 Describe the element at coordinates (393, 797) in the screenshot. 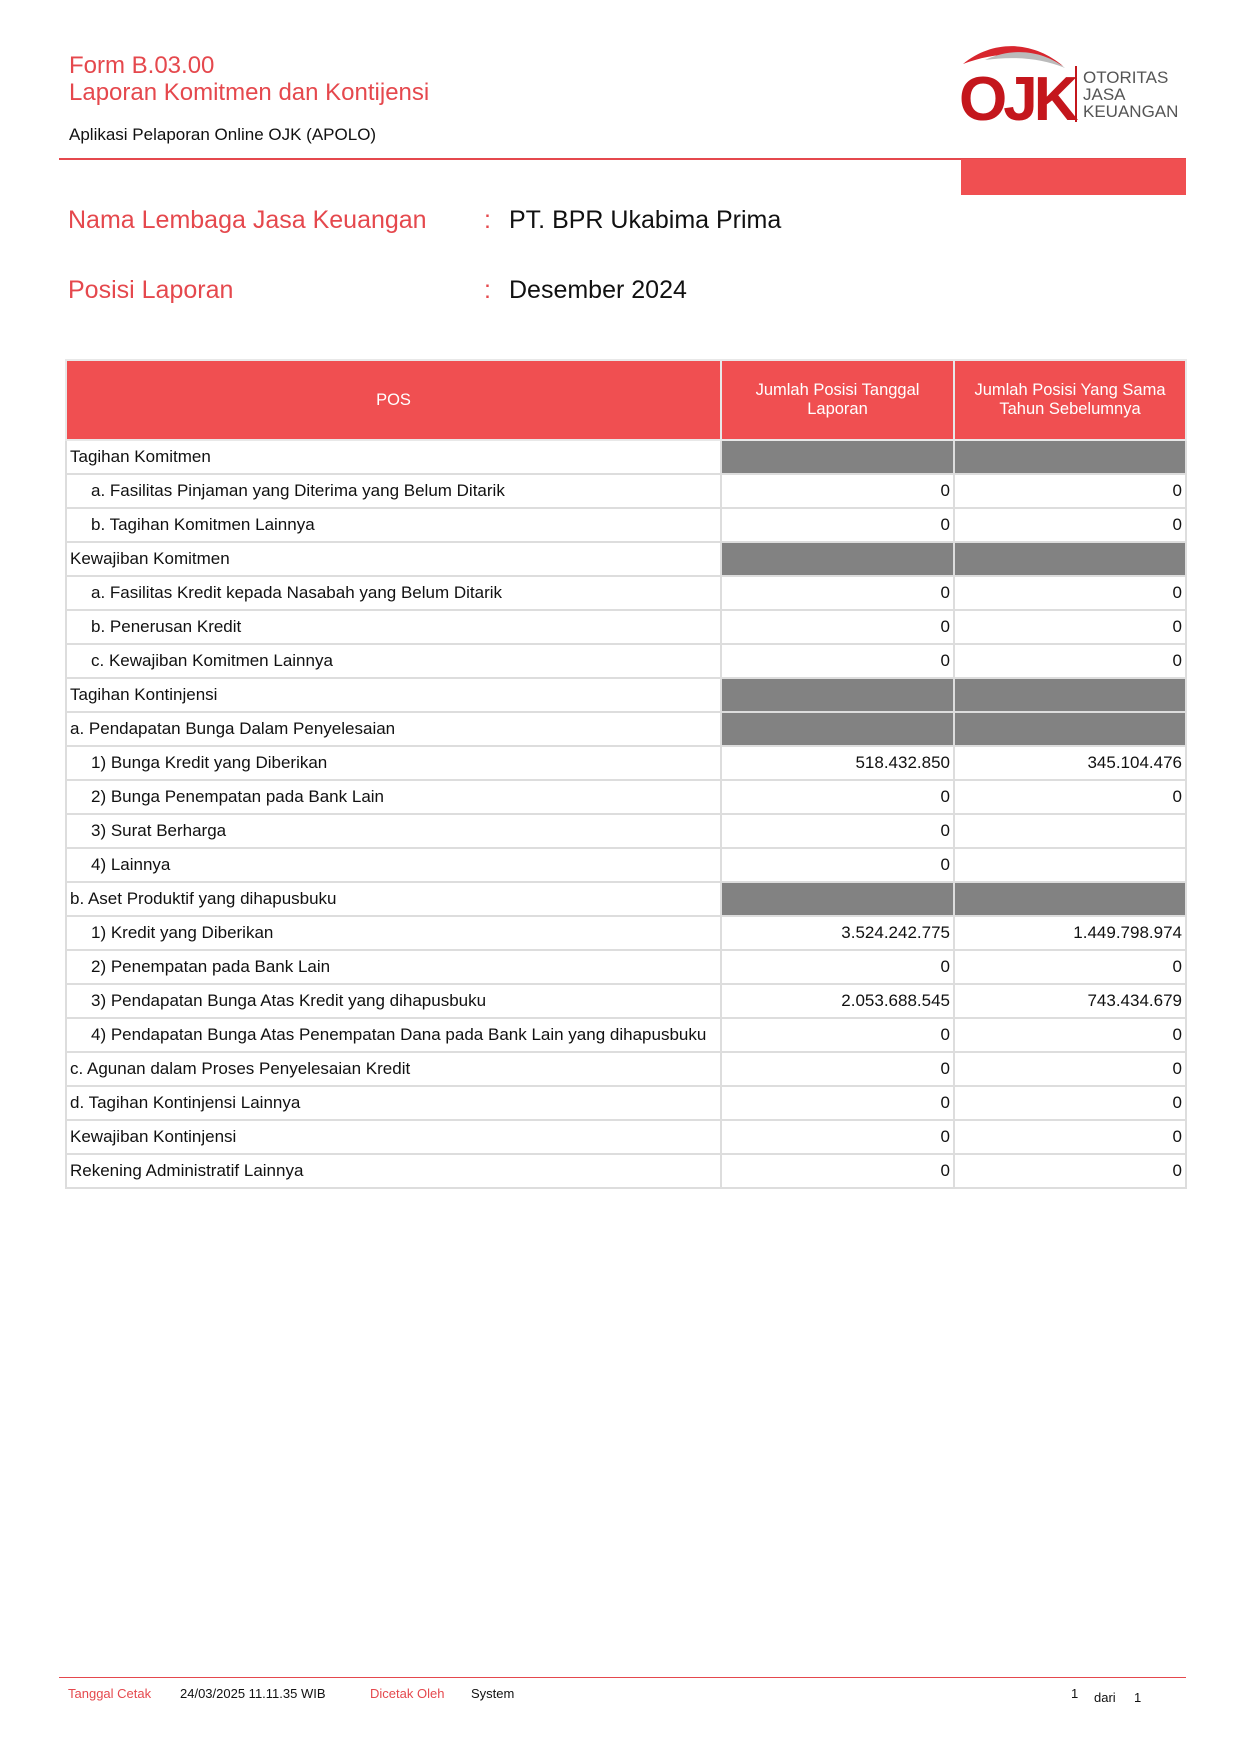

I see `pos-cell: 2) Bunga Penempatan pada Bank Lain` at that location.